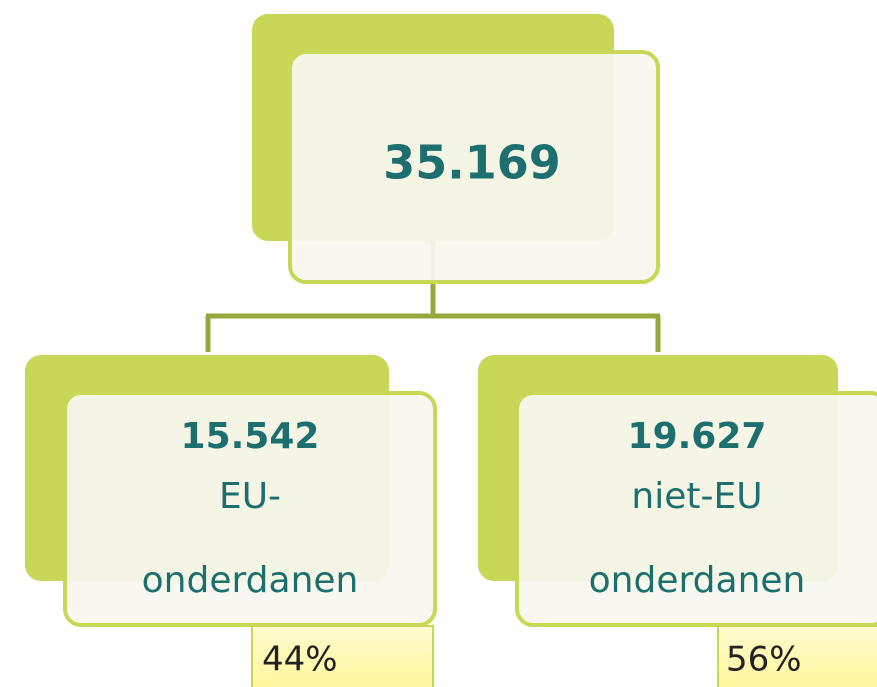 Image resolution: width=877 pixels, height=687 pixels. I want to click on node-label: niet-EU, so click(696, 496).